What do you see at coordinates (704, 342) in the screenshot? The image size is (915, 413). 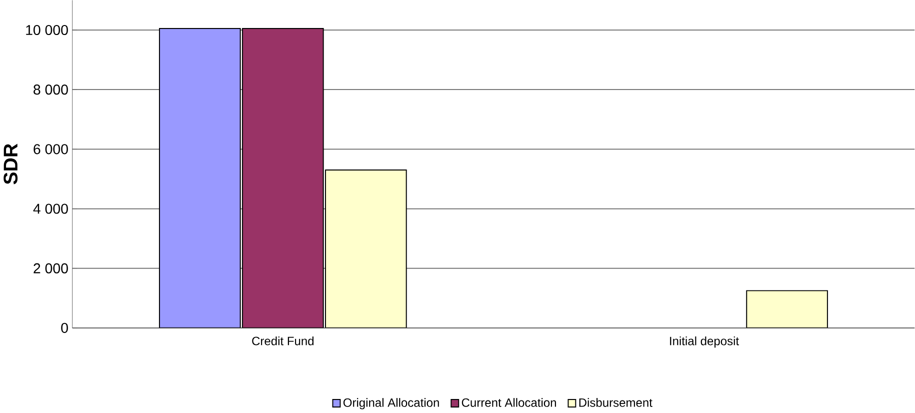 I see `x-tick-label: Initial deposit` at bounding box center [704, 342].